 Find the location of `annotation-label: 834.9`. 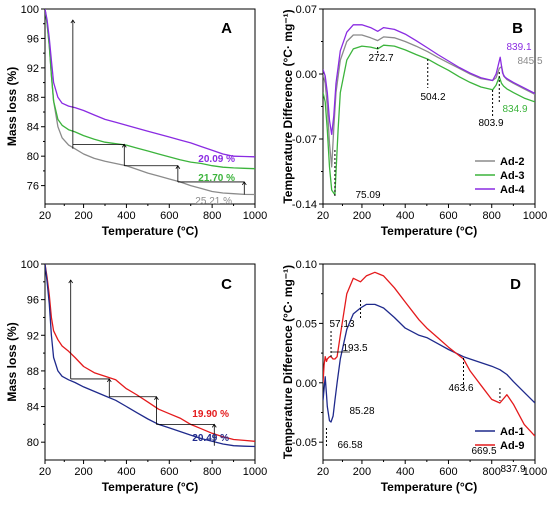

annotation-label: 834.9 is located at coordinates (514, 109).